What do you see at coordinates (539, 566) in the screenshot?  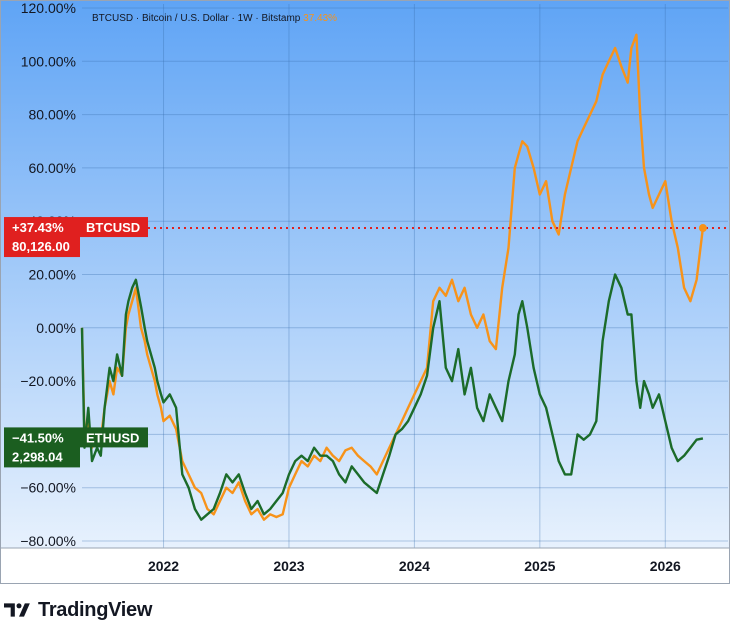 I see `x-tick-label: 2025` at bounding box center [539, 566].